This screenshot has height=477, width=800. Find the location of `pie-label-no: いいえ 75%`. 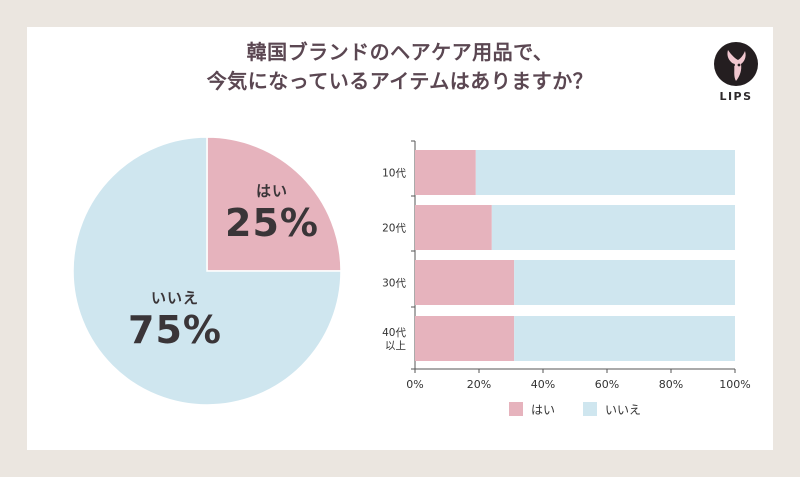

pie-label-no: いいえ 75% is located at coordinates (175, 319).